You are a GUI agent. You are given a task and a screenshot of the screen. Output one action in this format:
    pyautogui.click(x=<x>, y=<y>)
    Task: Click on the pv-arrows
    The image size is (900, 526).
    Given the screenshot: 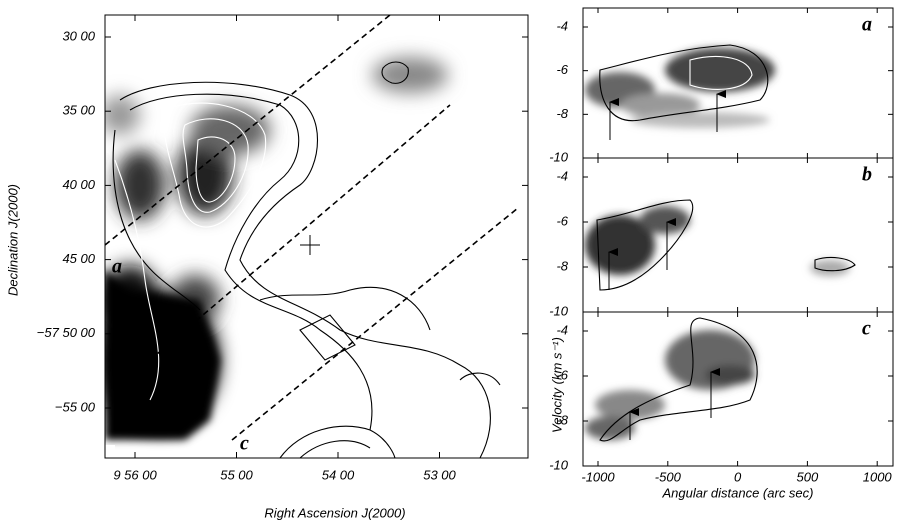 What is the action you would take?
    pyautogui.click(x=667, y=265)
    